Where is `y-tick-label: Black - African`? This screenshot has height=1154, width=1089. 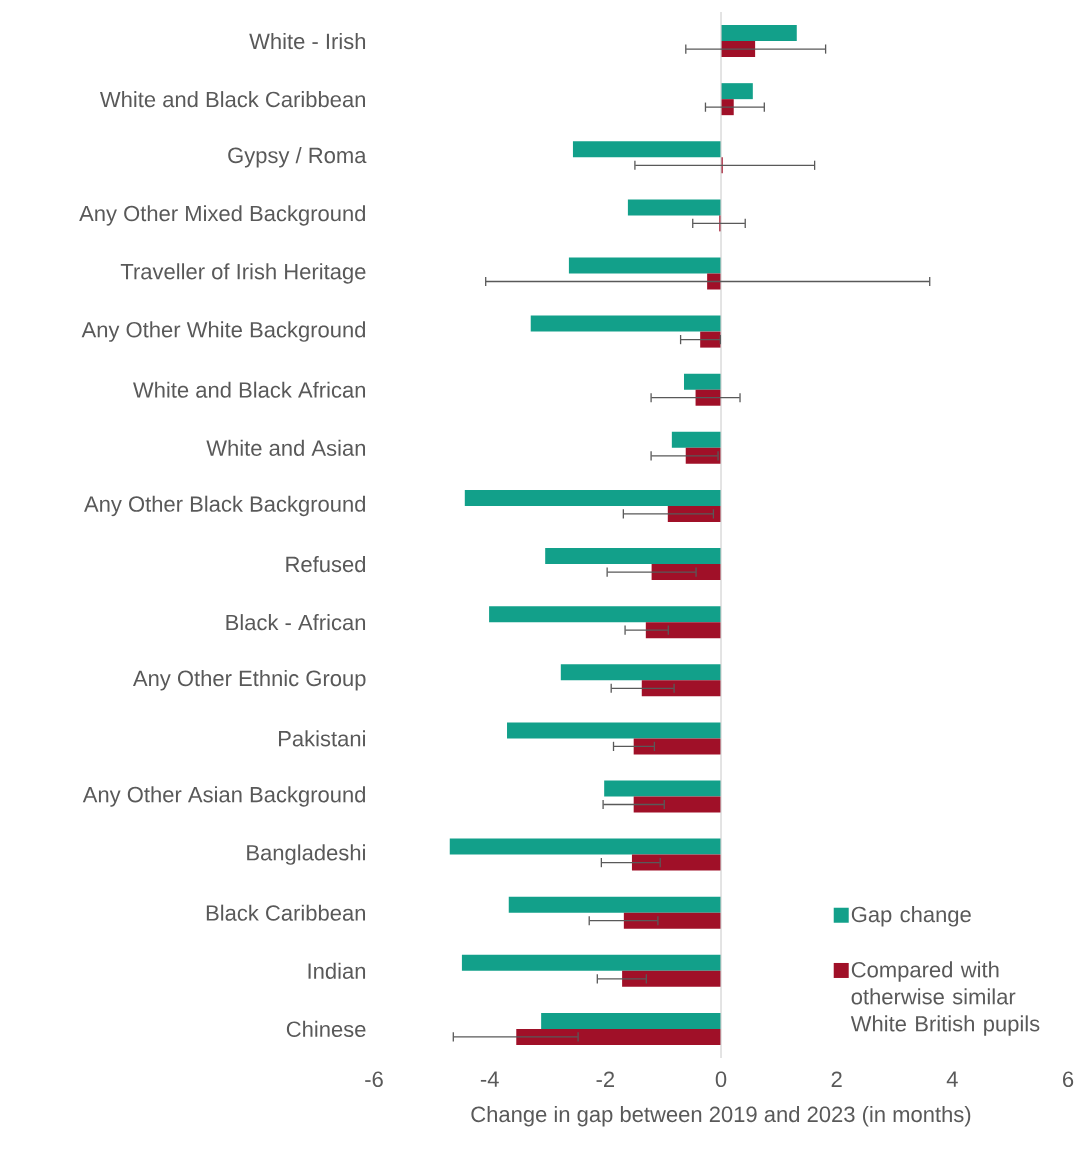 y-tick-label: Black - African is located at coordinates (296, 622).